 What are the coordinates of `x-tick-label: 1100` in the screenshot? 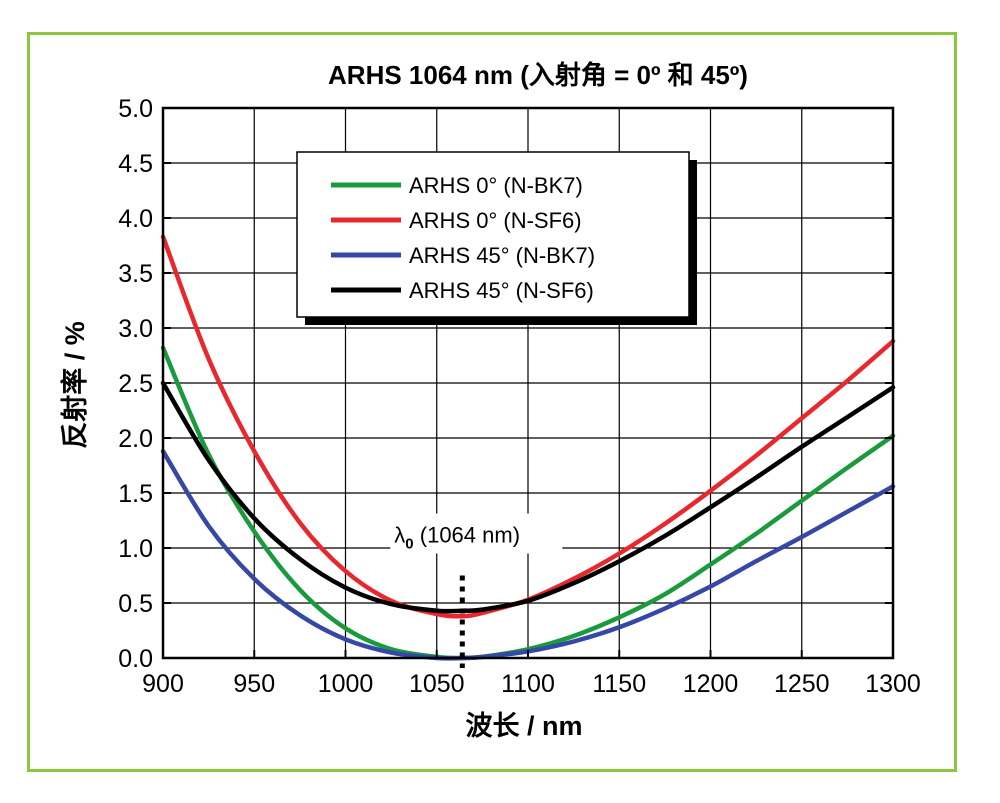 It's located at (528, 684).